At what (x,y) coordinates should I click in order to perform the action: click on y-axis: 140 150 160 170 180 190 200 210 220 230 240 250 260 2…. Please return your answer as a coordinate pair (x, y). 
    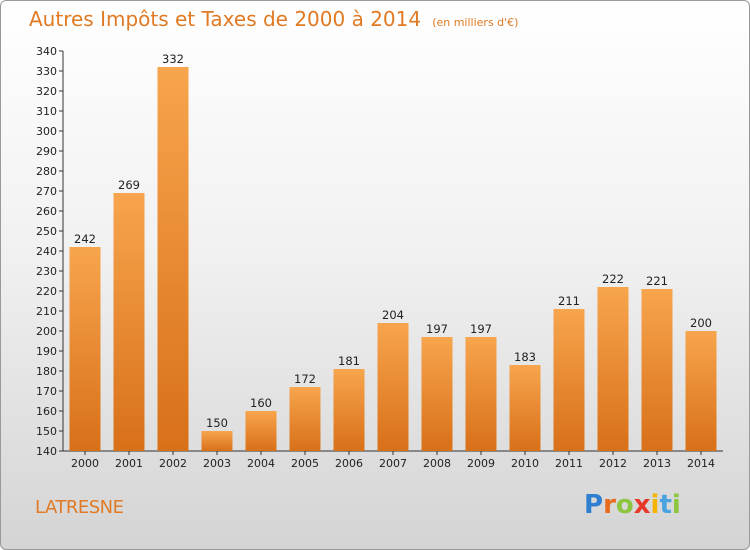
    Looking at the image, I should click on (50, 251).